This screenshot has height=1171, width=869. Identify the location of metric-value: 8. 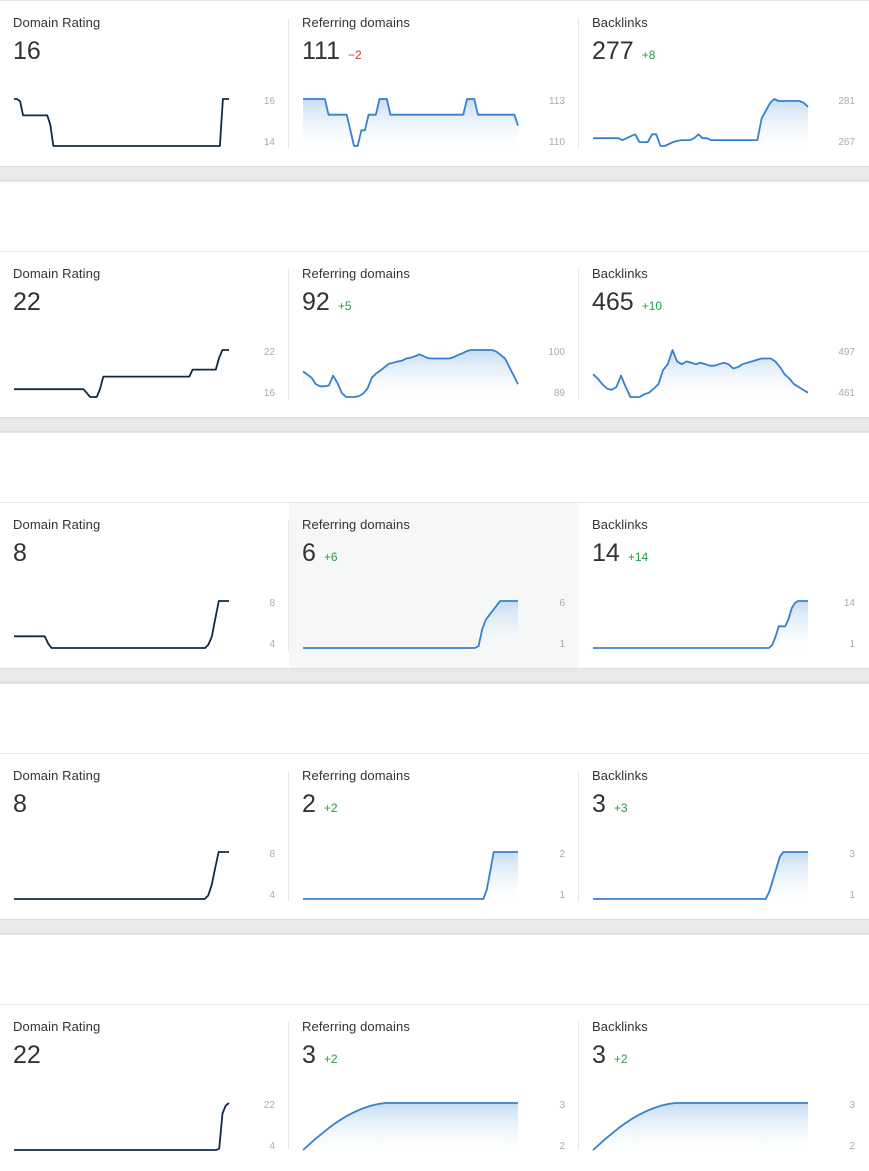
(20, 804).